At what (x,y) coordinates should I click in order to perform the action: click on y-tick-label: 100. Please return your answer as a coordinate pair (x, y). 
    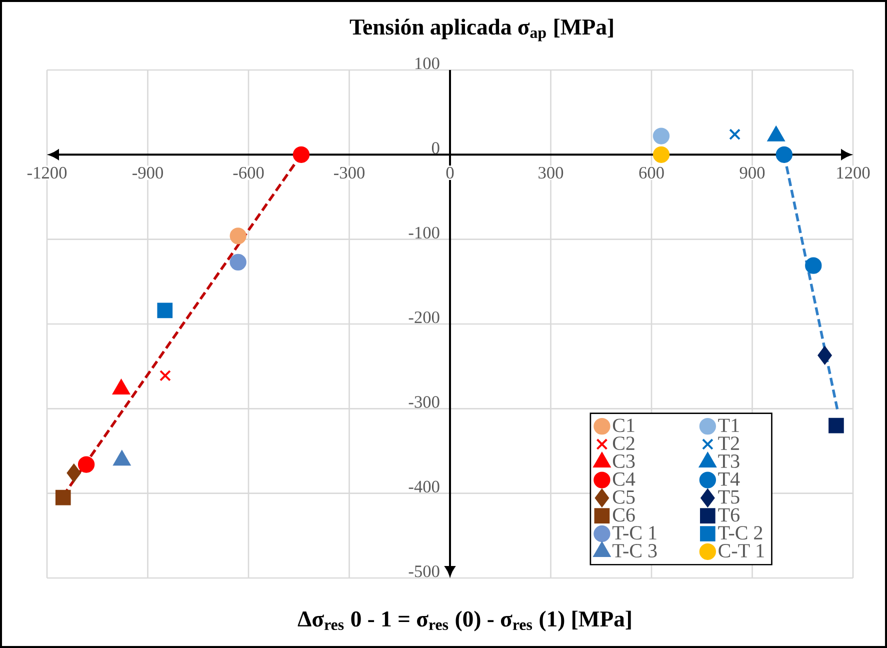
    Looking at the image, I should click on (427, 63).